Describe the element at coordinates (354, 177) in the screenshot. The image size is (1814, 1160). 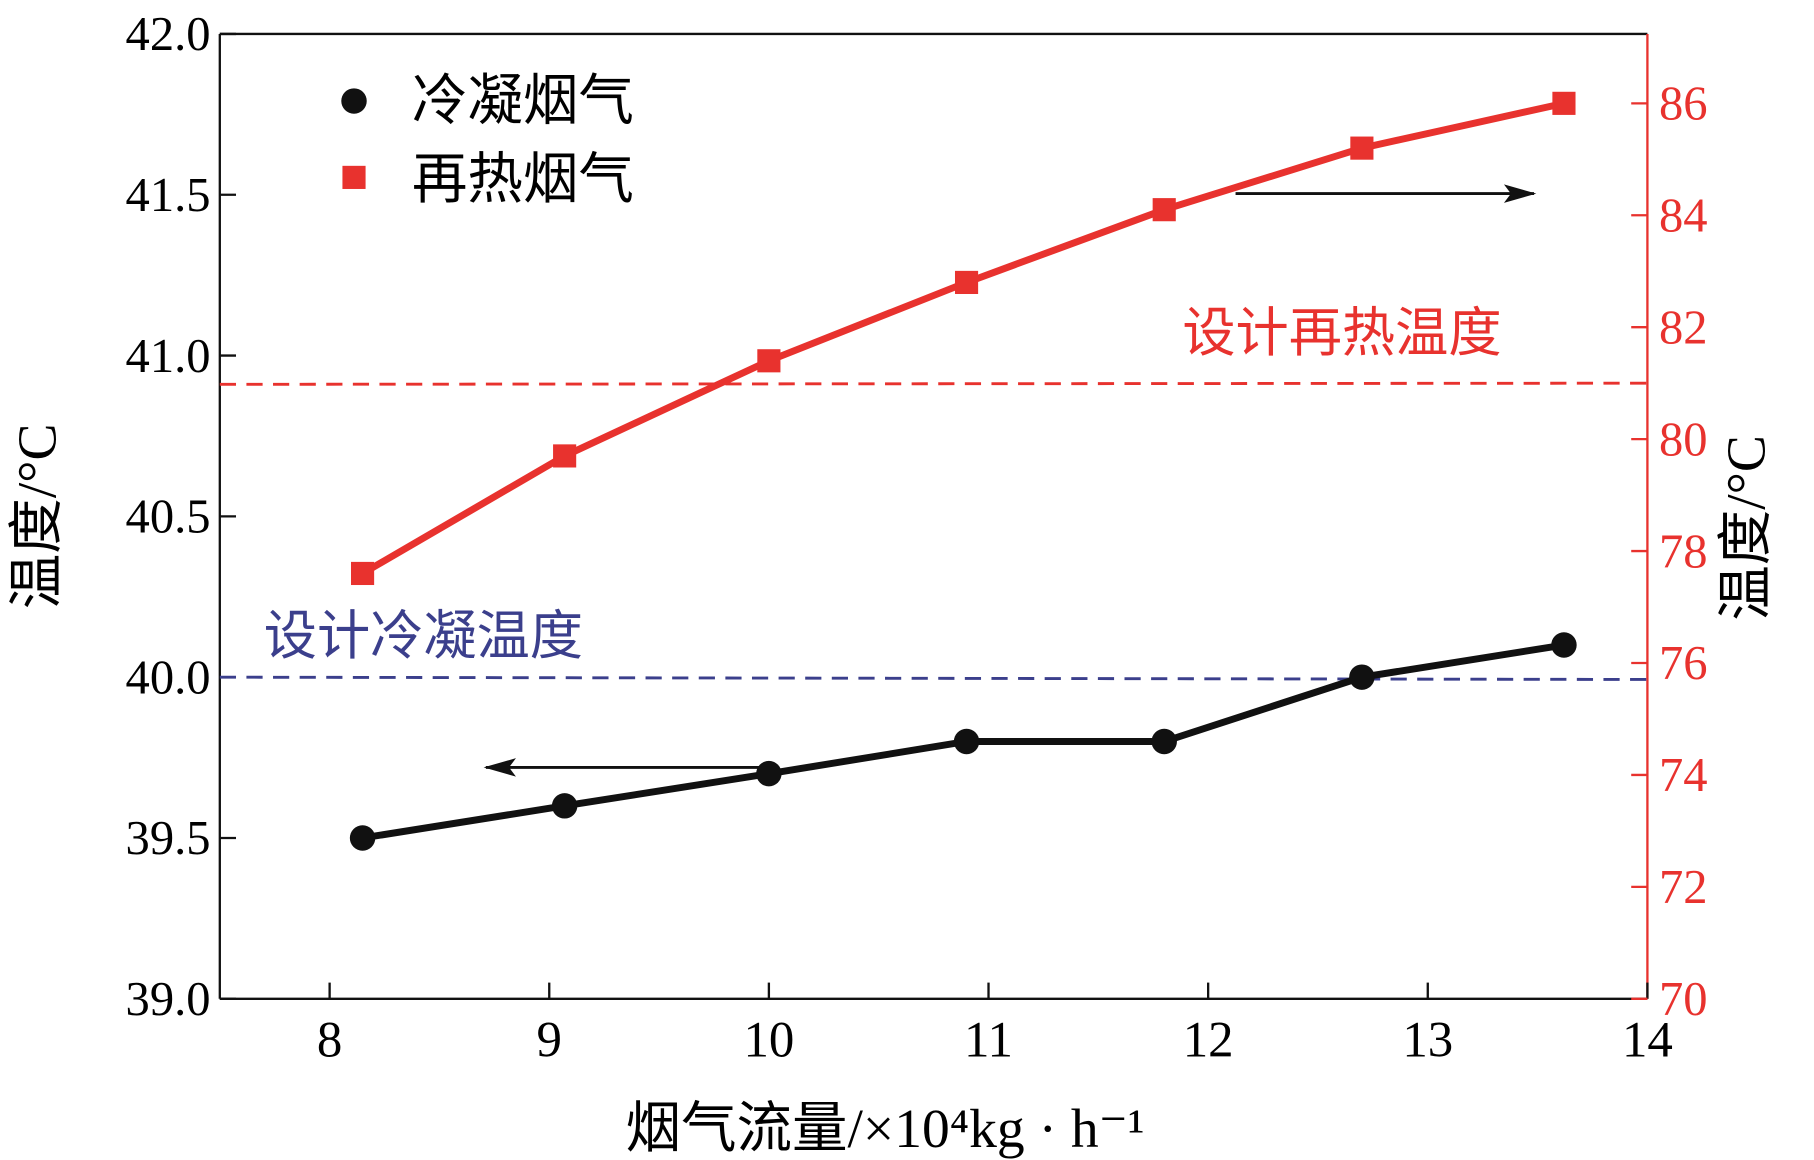
I see `legend-marker-reheated` at that location.